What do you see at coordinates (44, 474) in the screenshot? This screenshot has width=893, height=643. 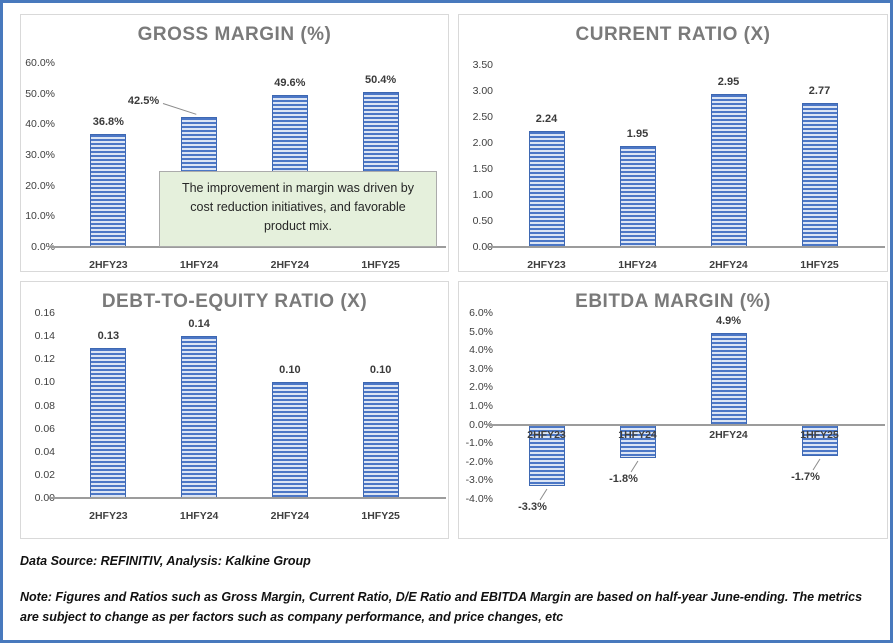 I see `y-tick-label: 0.02` at bounding box center [44, 474].